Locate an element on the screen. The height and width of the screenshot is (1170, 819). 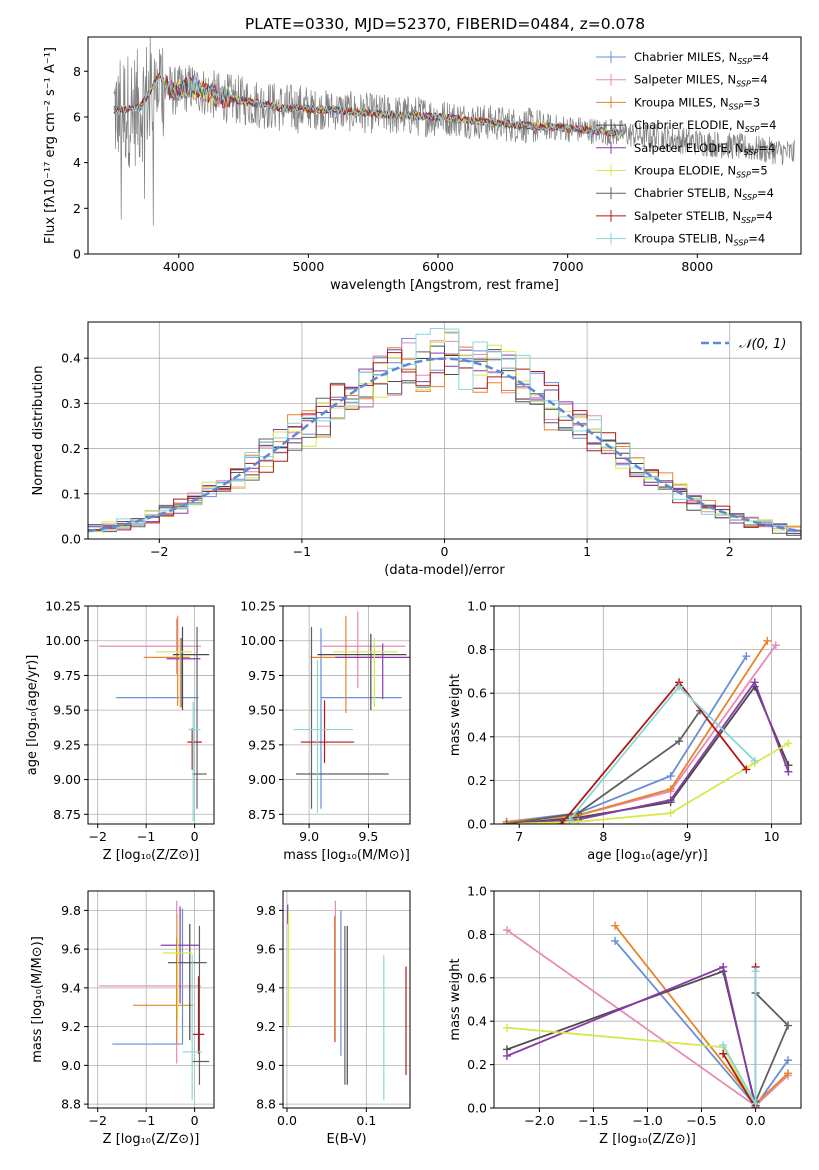
x-axis-label: age [log₁₀(age/yr)] is located at coordinates (647, 855).